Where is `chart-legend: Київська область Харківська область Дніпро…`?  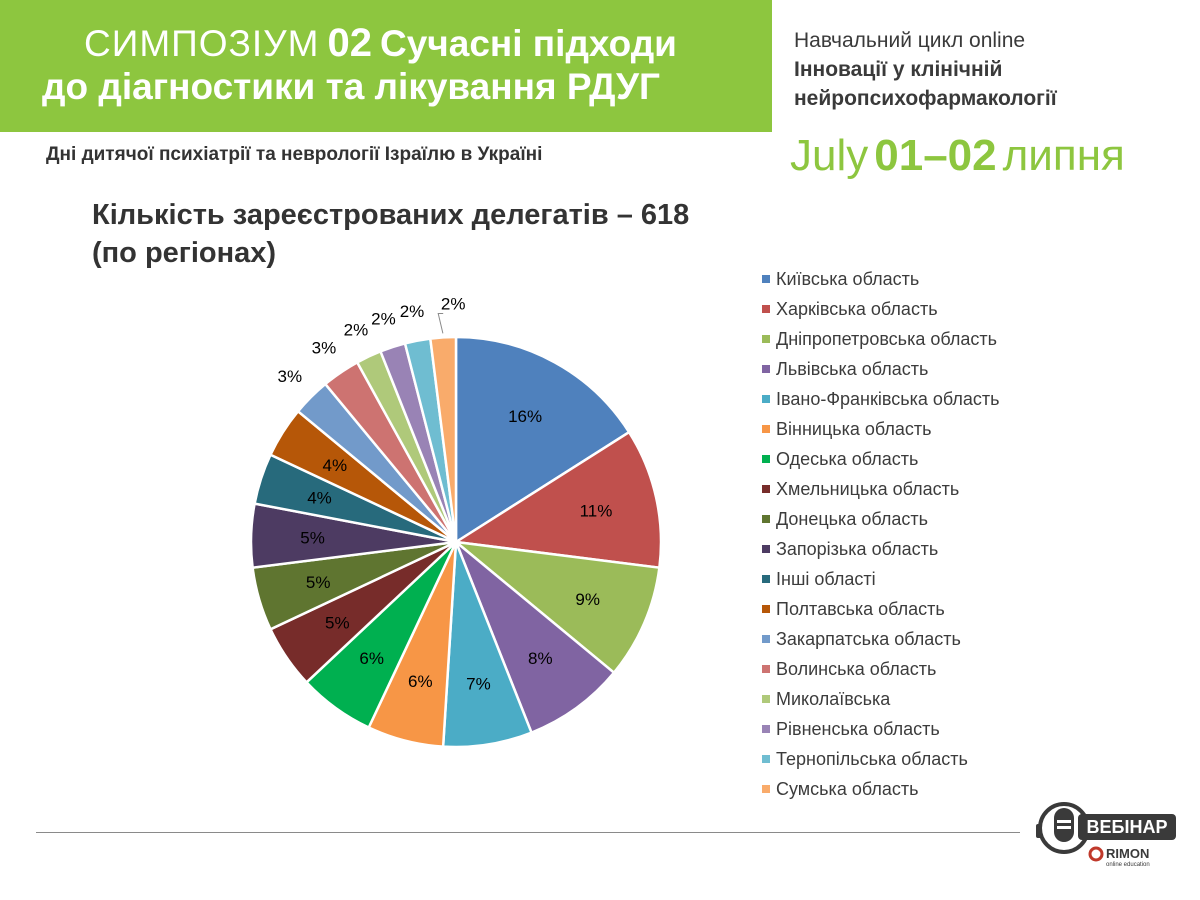
chart-legend: Київська область Харківська область Дніпро… is located at coordinates (881, 534).